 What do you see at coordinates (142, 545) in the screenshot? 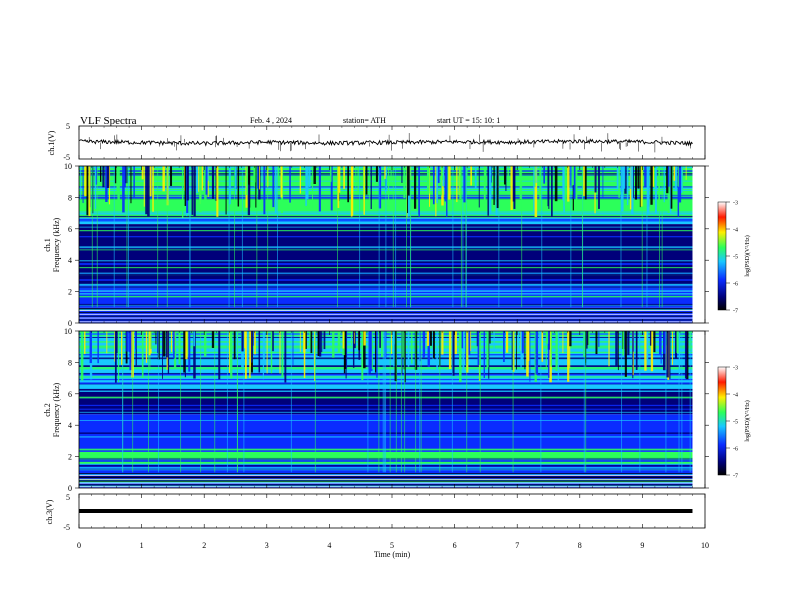
I see `time-tick-label: 1` at bounding box center [142, 545].